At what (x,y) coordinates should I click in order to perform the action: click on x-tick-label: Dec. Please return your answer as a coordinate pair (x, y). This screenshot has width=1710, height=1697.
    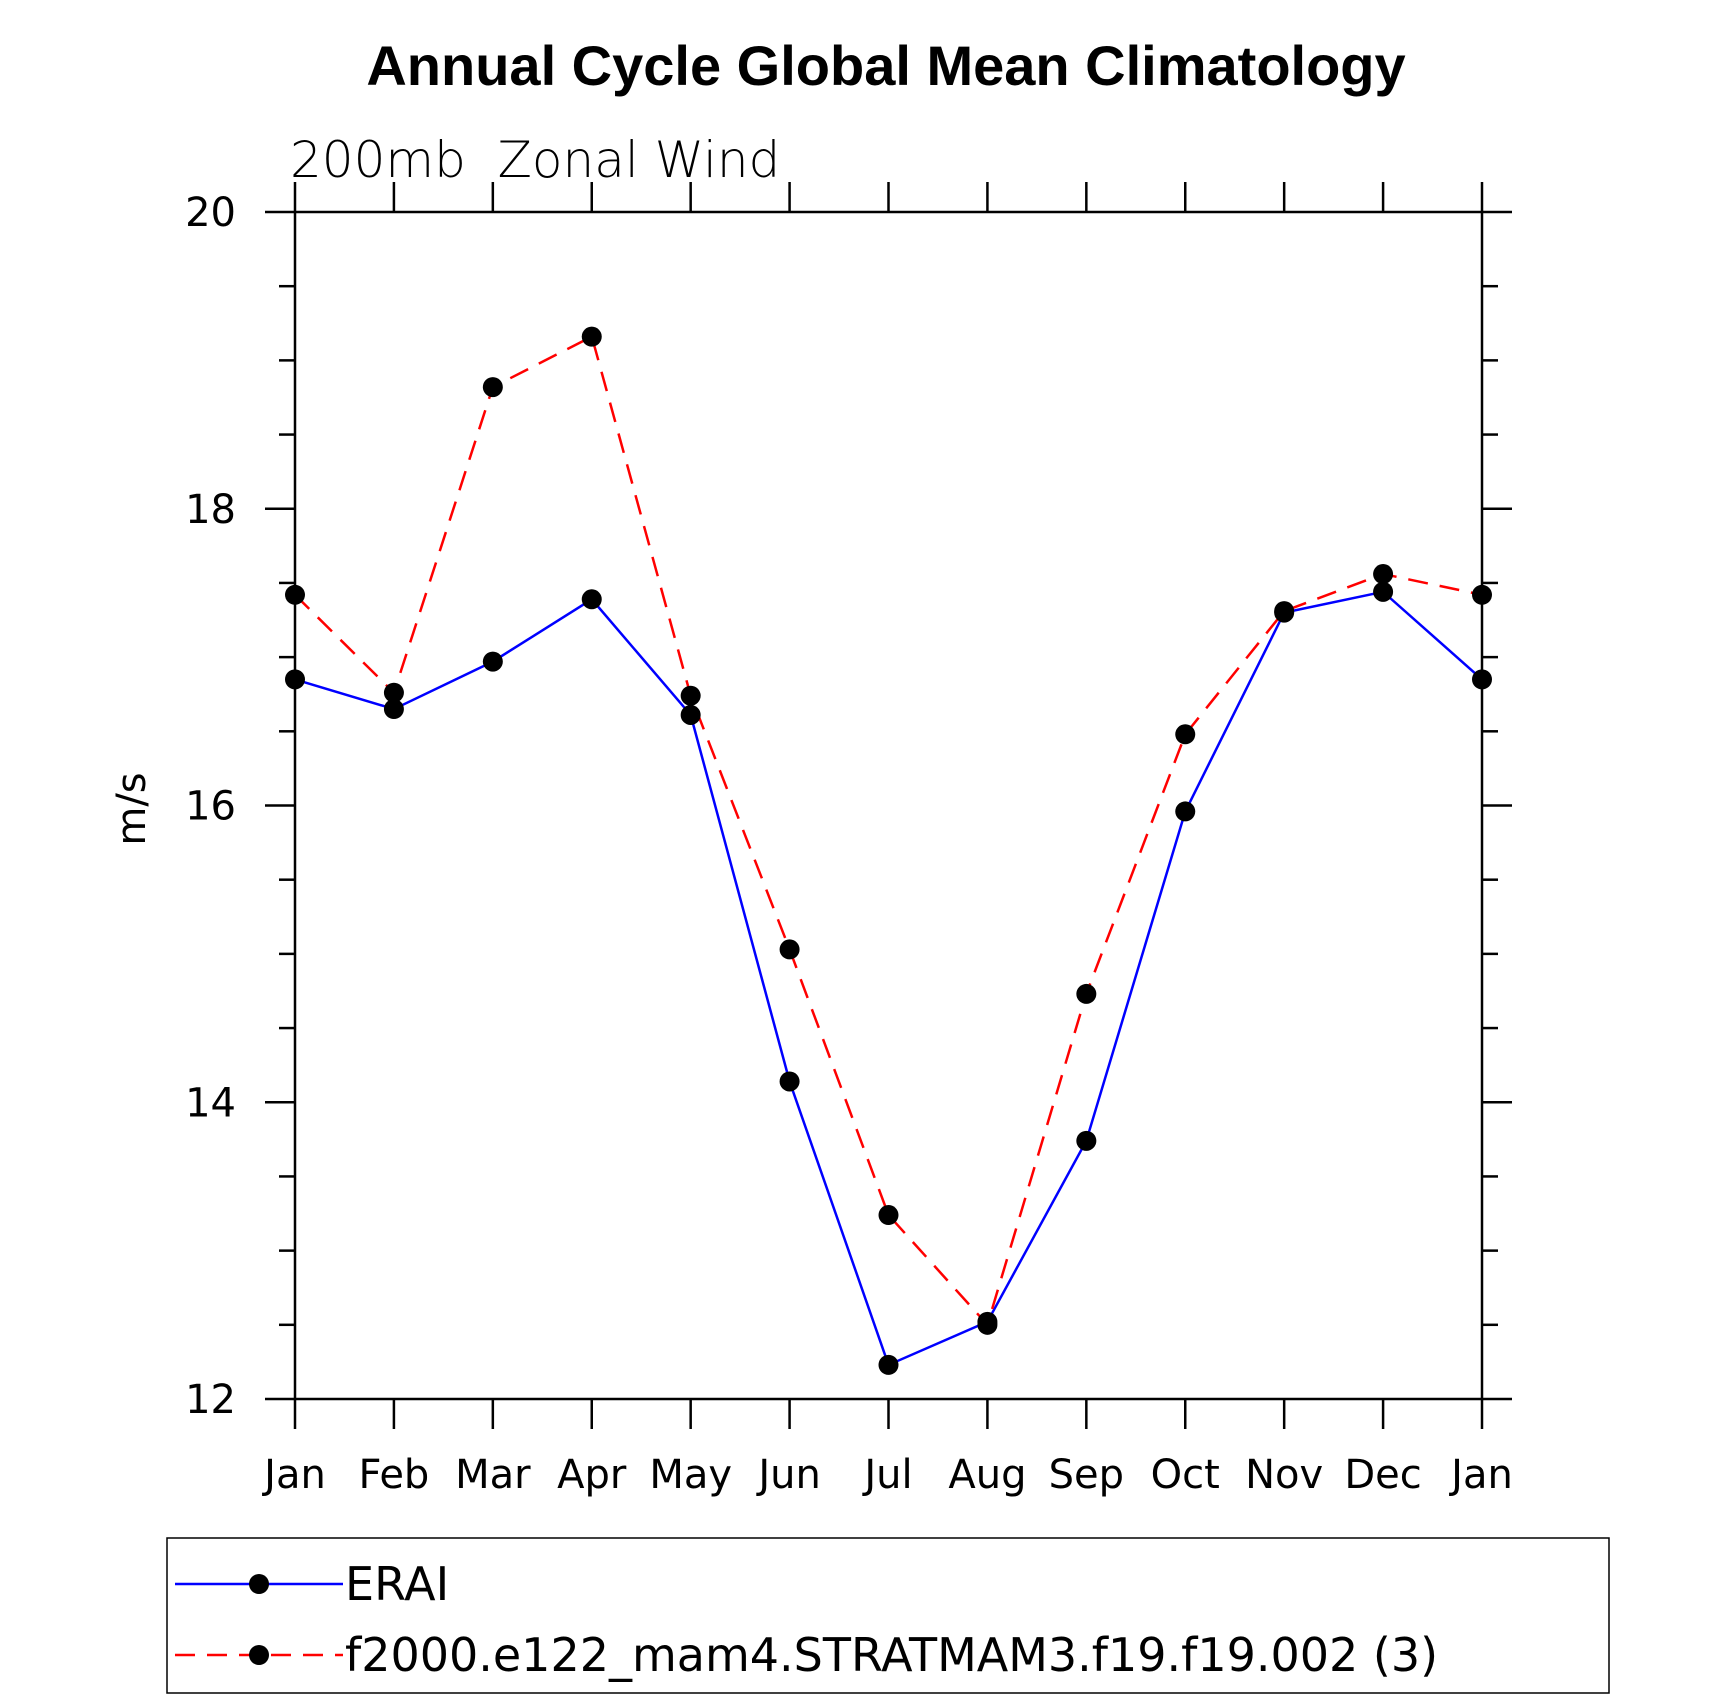
    Looking at the image, I should click on (1382, 1475).